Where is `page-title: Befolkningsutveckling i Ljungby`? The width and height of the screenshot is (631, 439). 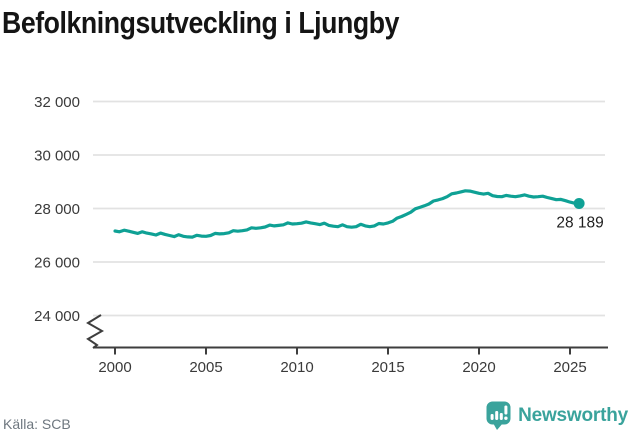
page-title: Befolkningsutveckling i Ljungby is located at coordinates (200, 22).